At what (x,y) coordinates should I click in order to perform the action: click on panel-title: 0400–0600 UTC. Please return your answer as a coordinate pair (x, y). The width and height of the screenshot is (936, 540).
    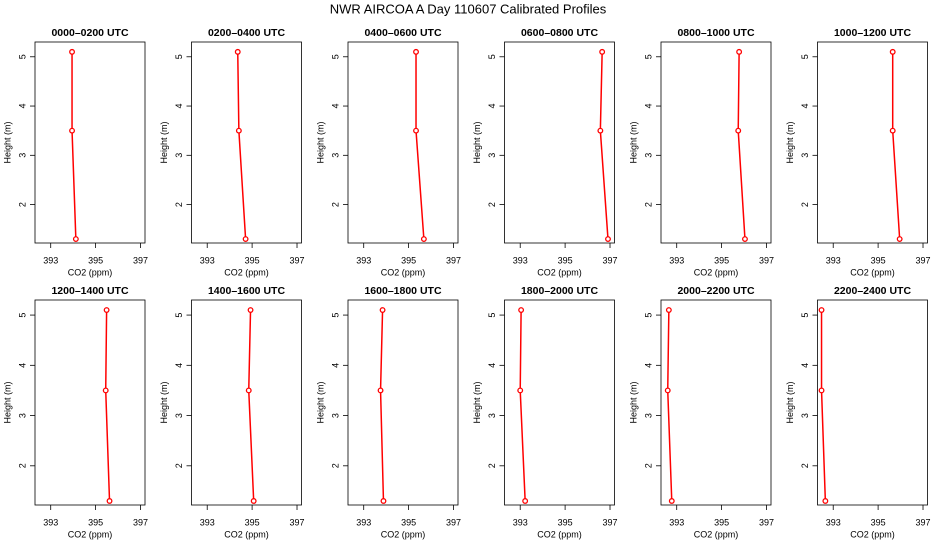
    Looking at the image, I should click on (402, 33).